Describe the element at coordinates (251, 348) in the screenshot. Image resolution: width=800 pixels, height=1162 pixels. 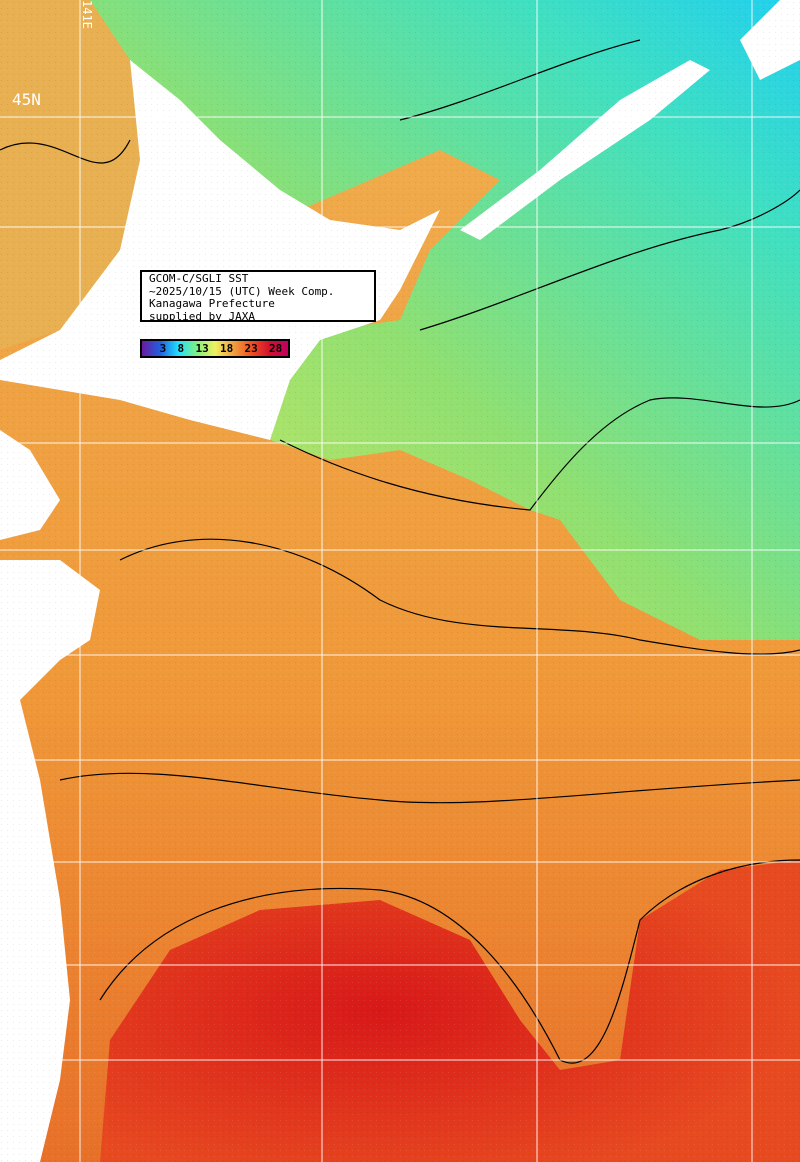
I see `scale-tick: 23` at that location.